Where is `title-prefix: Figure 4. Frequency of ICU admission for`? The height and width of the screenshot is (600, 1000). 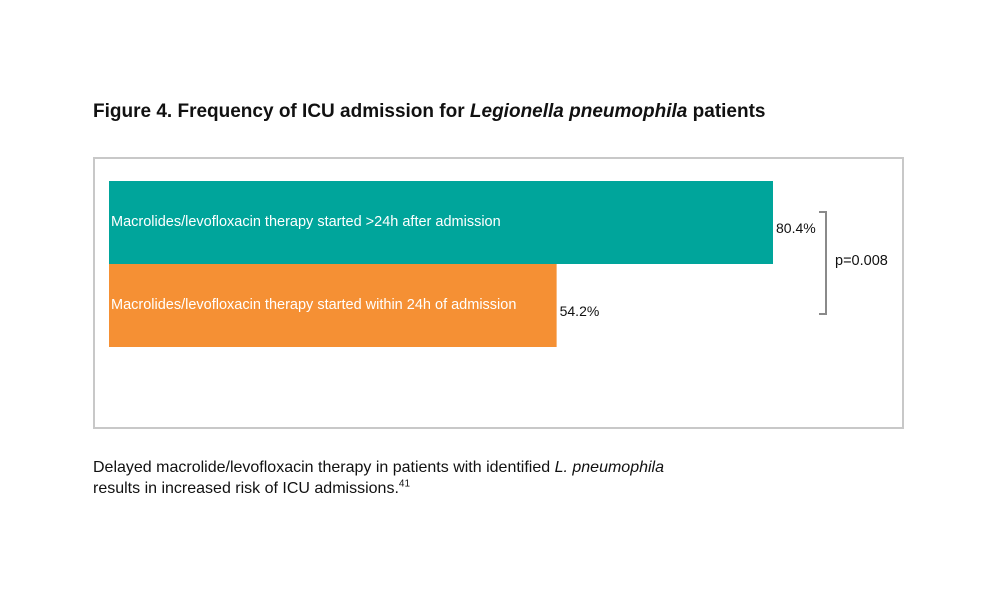 title-prefix: Figure 4. Frequency of ICU admission for is located at coordinates (281, 111).